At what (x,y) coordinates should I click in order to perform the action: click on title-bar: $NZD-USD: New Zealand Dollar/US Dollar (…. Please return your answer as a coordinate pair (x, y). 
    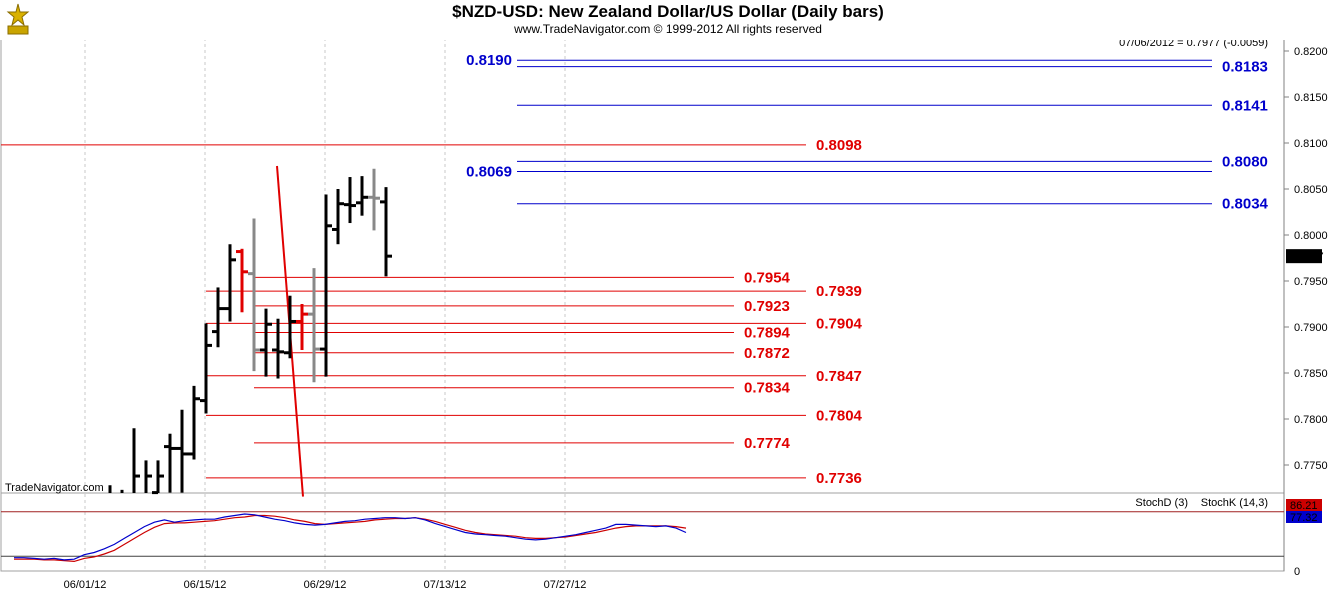
    Looking at the image, I should click on (668, 20).